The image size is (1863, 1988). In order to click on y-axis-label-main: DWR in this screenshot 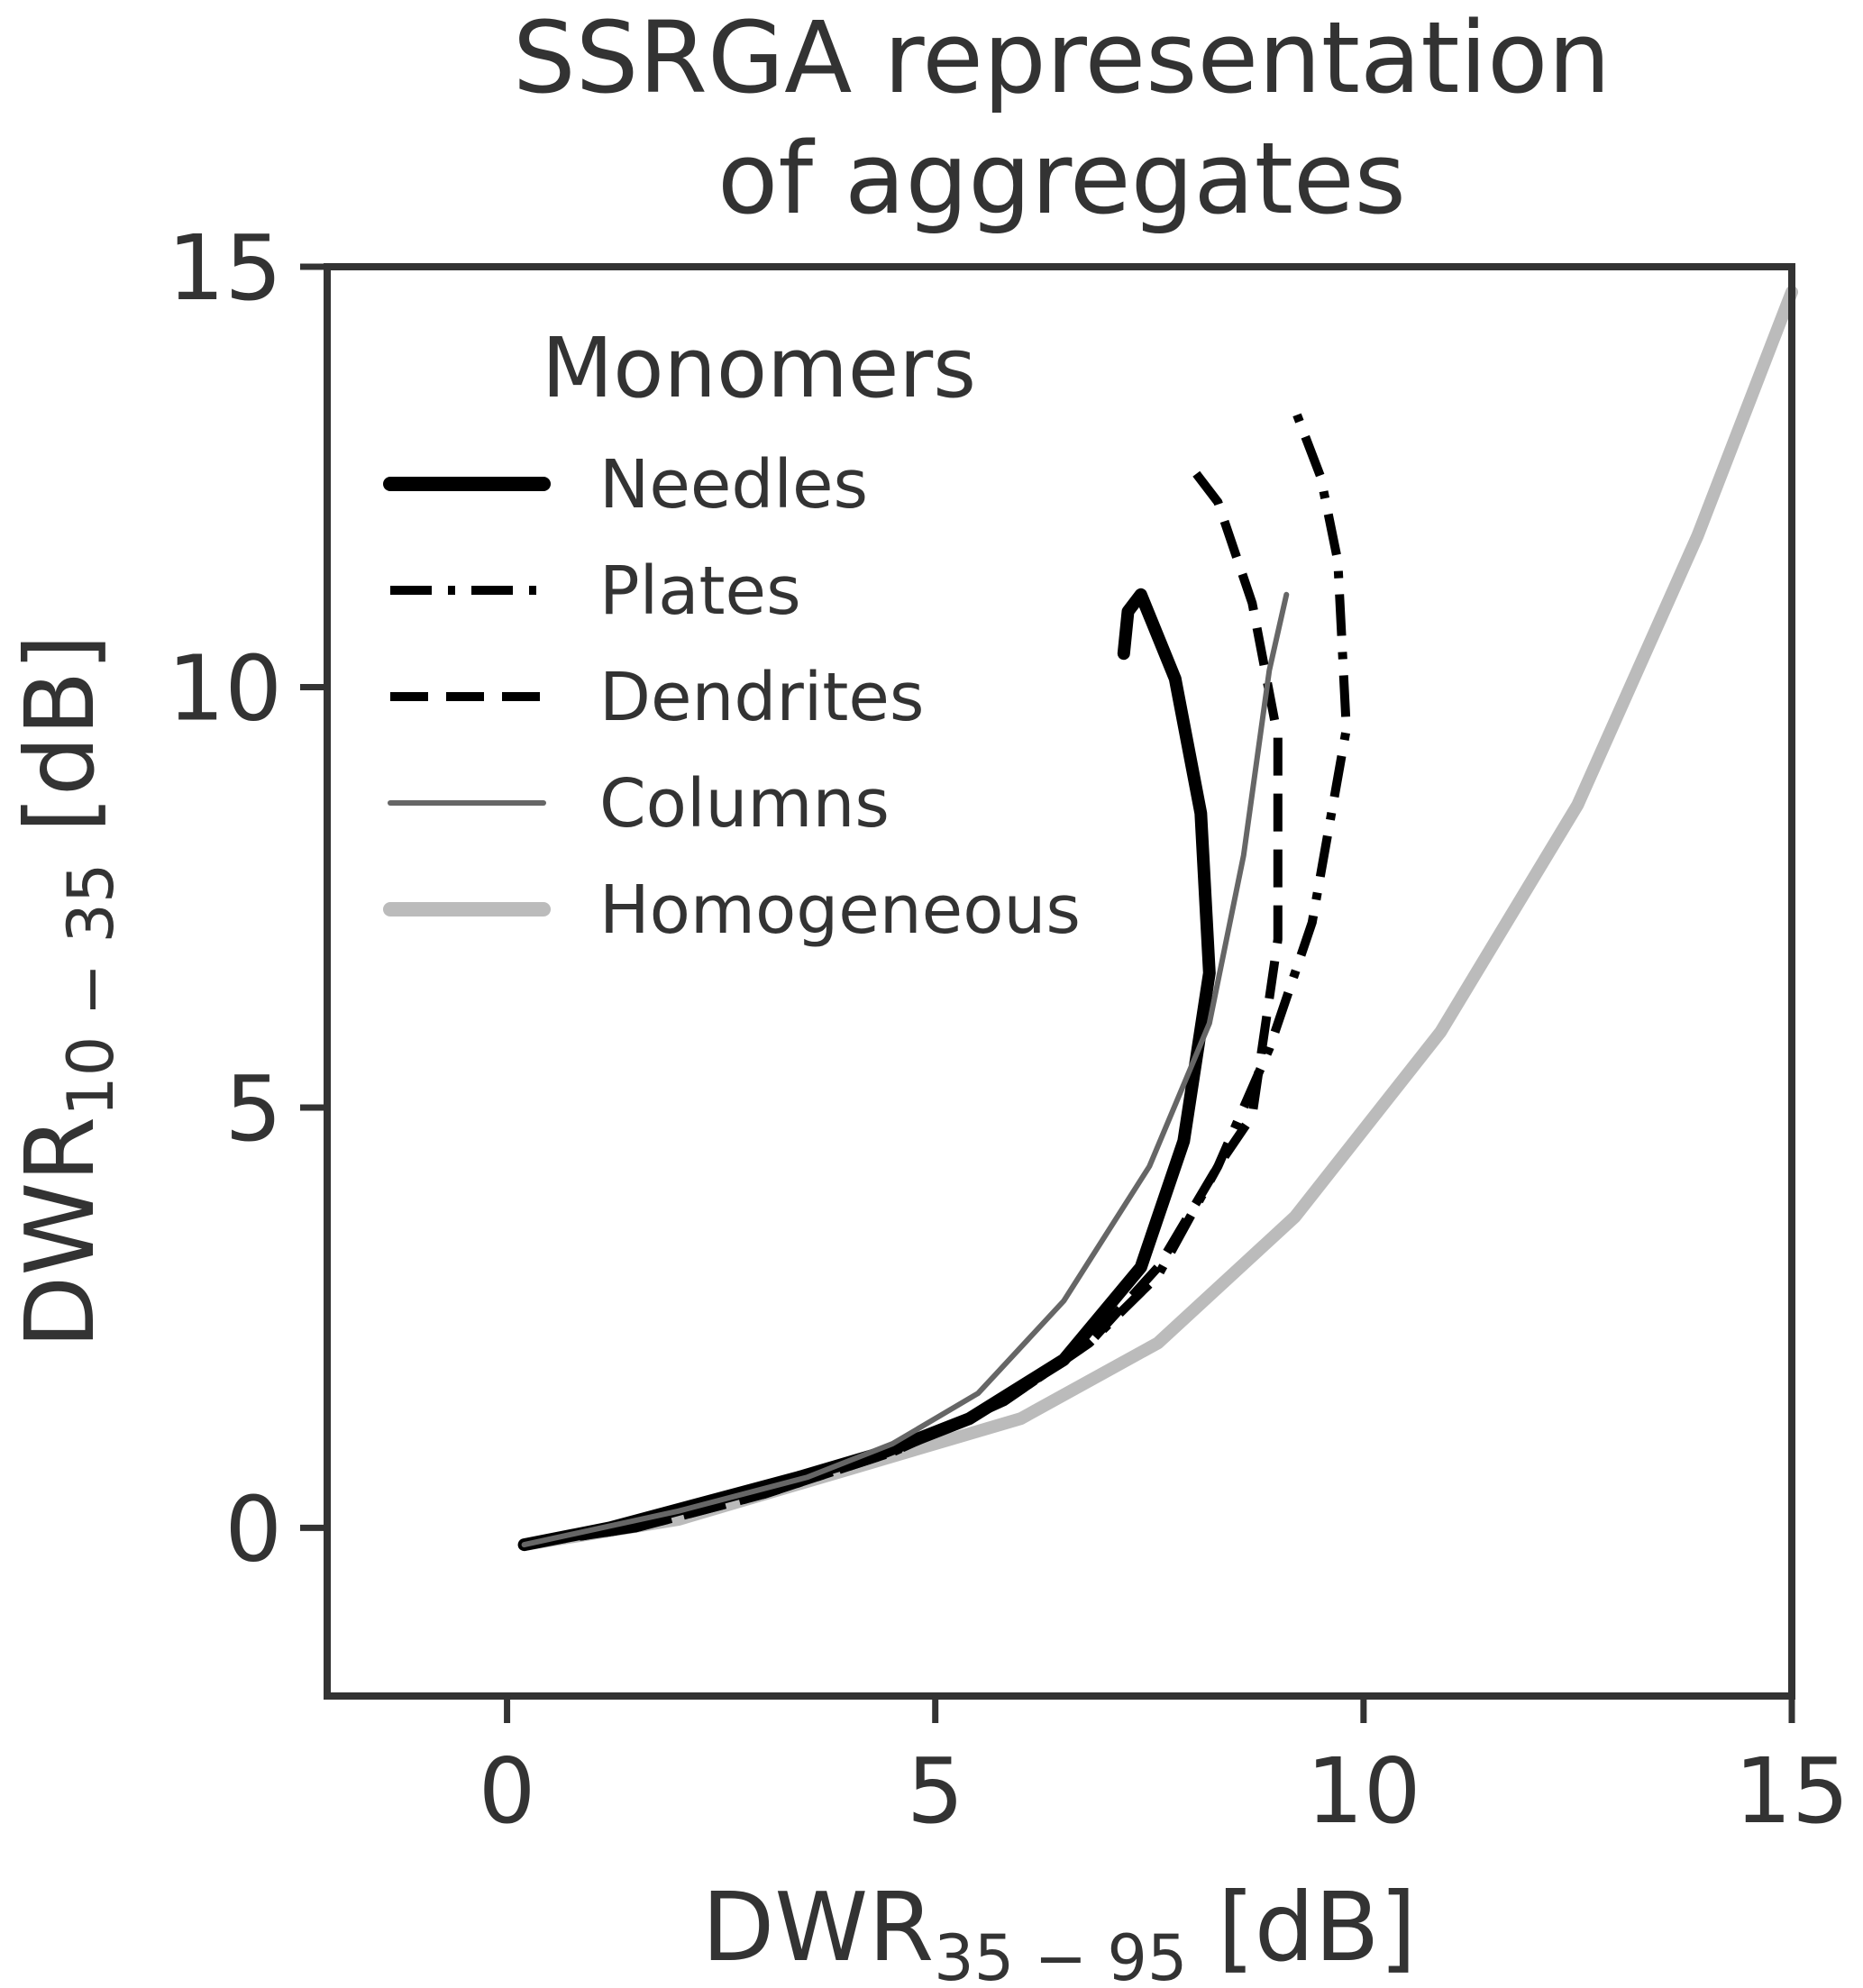, I will do `click(60, 1233)`.